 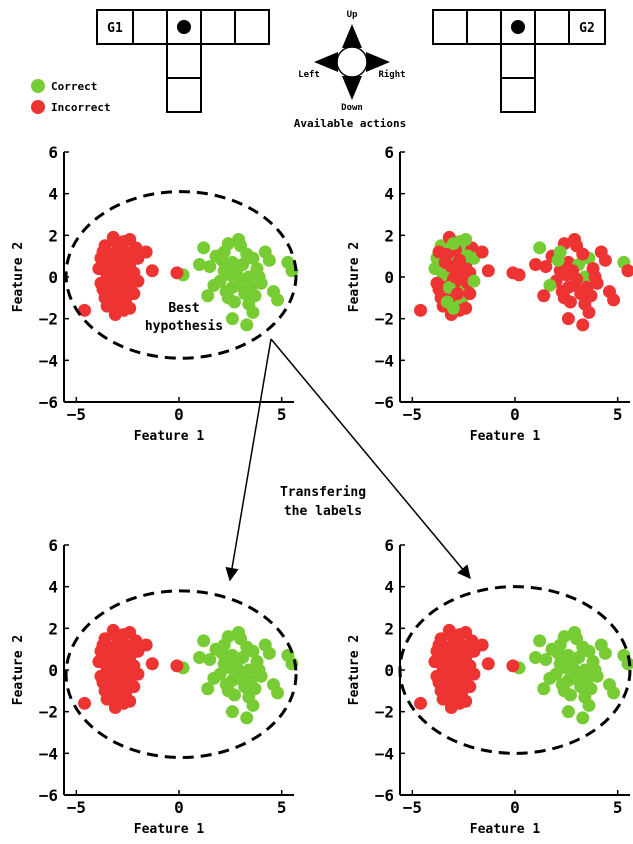 I want to click on x-tick-label: −5, so click(x=76, y=414).